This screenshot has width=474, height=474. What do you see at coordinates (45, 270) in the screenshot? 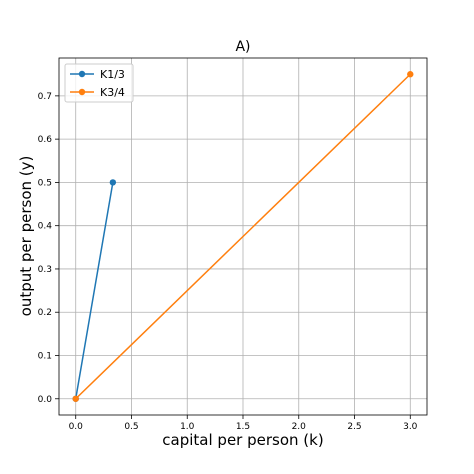
I see `y-tick-label: 0.3` at bounding box center [45, 270].